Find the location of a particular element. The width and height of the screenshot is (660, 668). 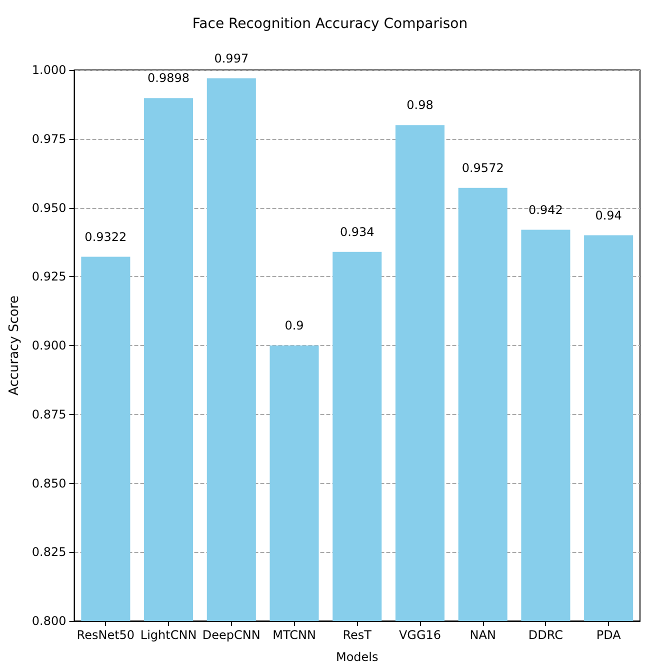

chart-title: Face Recognition Accuracy Comparison is located at coordinates (330, 24).